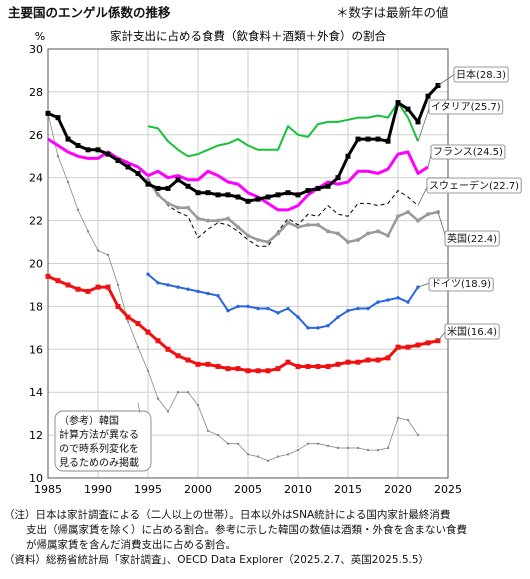  Describe the element at coordinates (99, 448) in the screenshot. I see `annotation-line: ので時系列変化を` at that location.